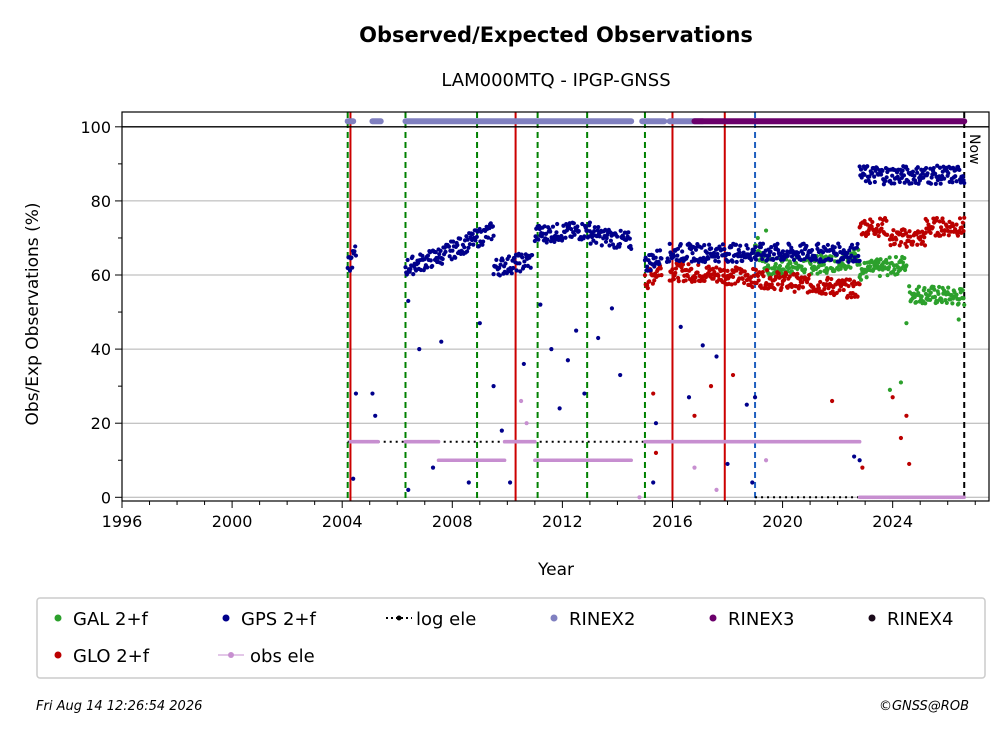  What do you see at coordinates (592, 619) in the screenshot?
I see `legend-item: RINEX2` at bounding box center [592, 619].